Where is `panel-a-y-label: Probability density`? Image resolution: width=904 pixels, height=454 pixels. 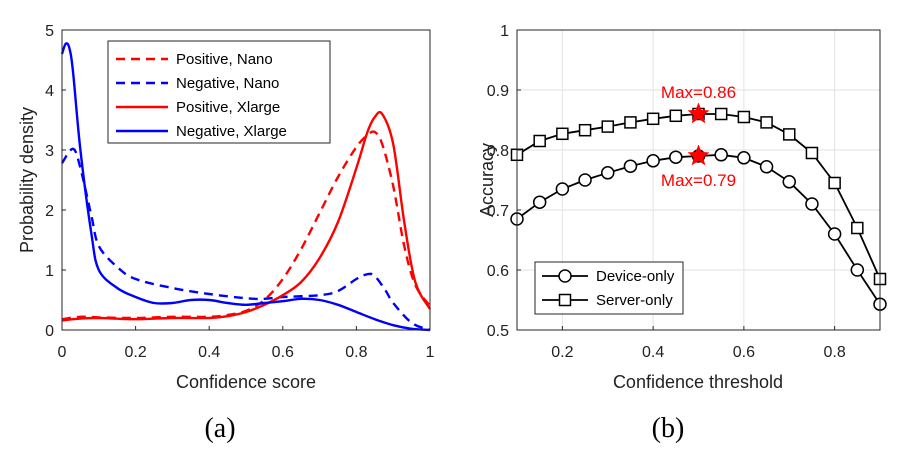 panel-a-y-label: Probability density is located at coordinates (27, 180).